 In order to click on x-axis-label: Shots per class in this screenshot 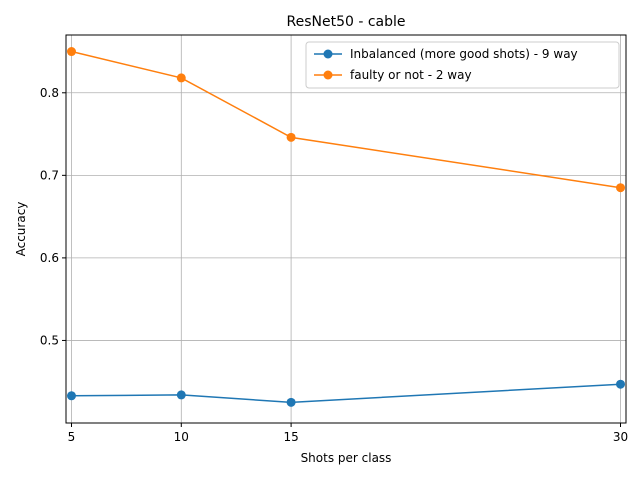, I will do `click(346, 458)`.